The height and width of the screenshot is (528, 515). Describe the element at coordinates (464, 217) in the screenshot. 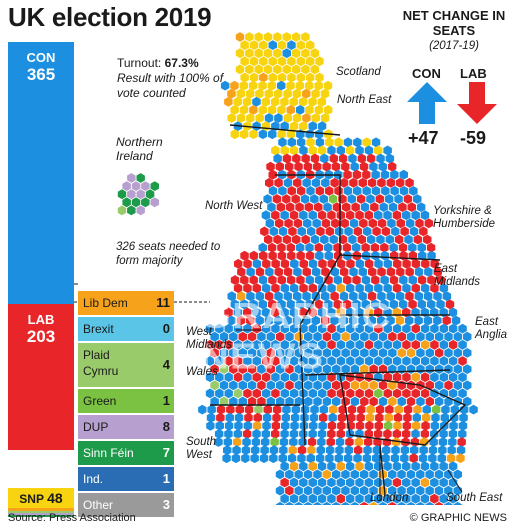

I see `region-label-yorkshire: Yorkshire & Humberside` at that location.